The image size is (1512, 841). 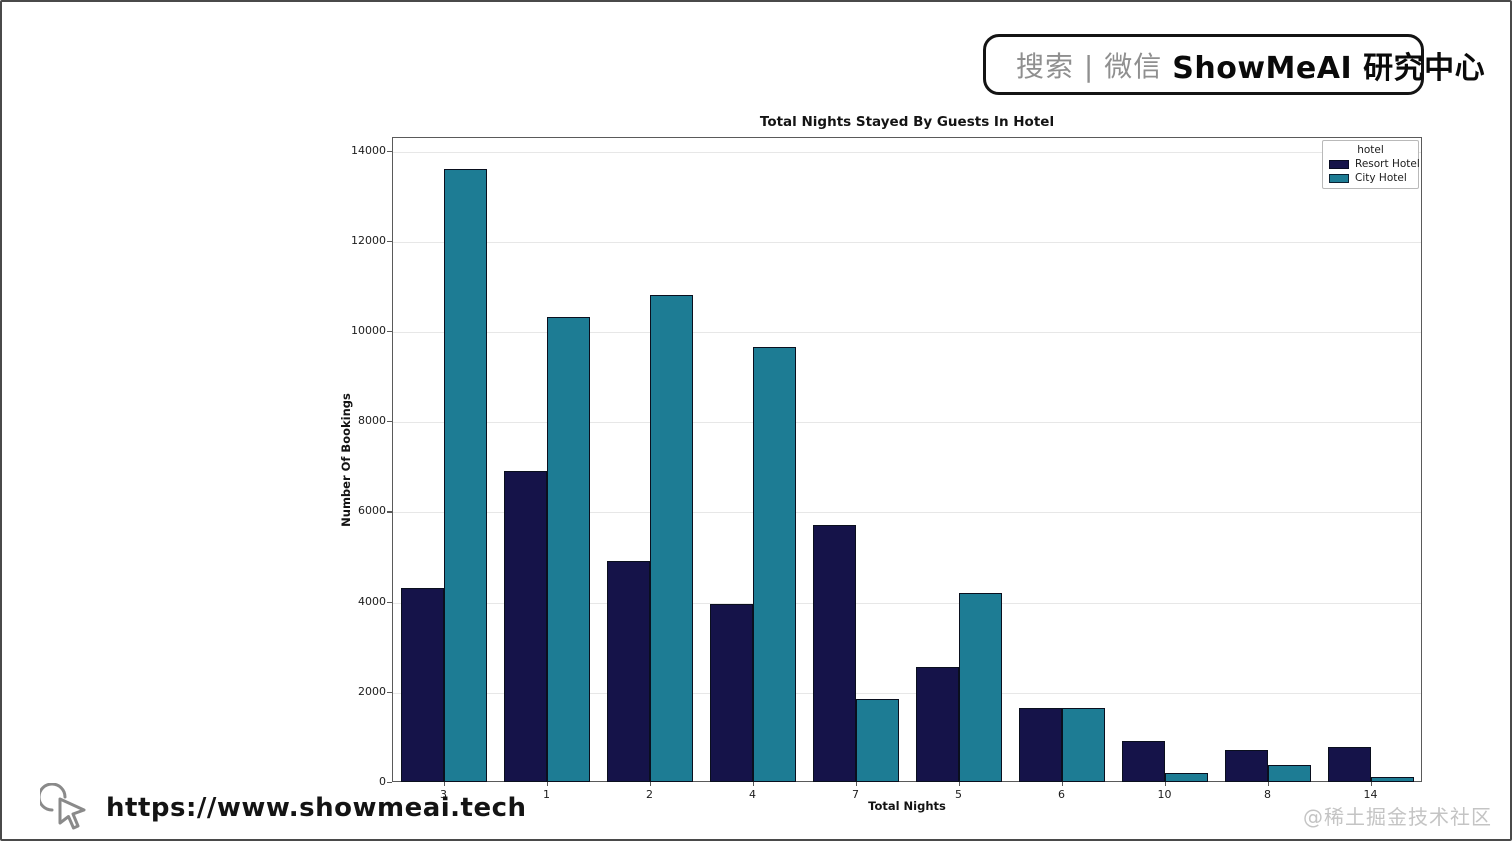 What do you see at coordinates (752, 794) in the screenshot?
I see `x-tick-label: 4` at bounding box center [752, 794].